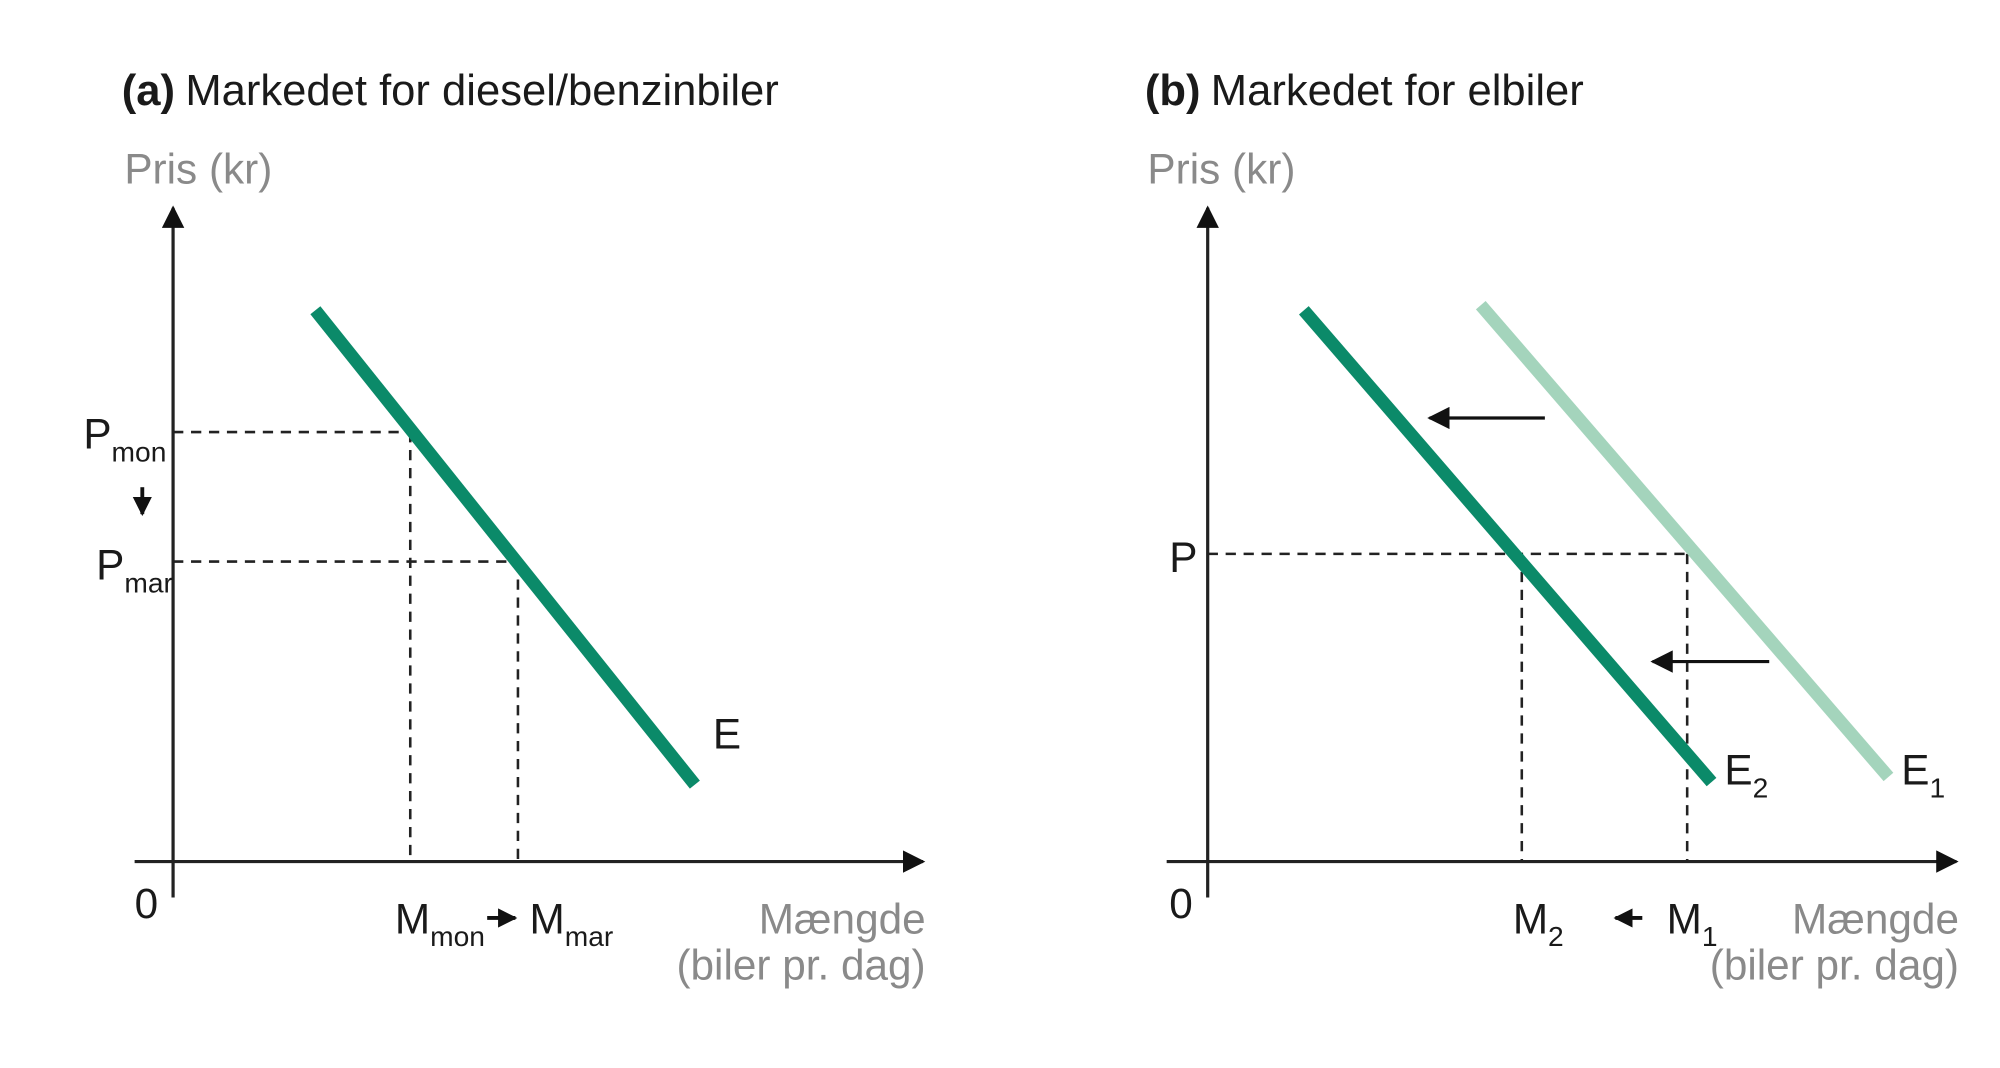 The image size is (2000, 1068). What do you see at coordinates (1507, 546) in the screenshot?
I see `demand-curve-new` at bounding box center [1507, 546].